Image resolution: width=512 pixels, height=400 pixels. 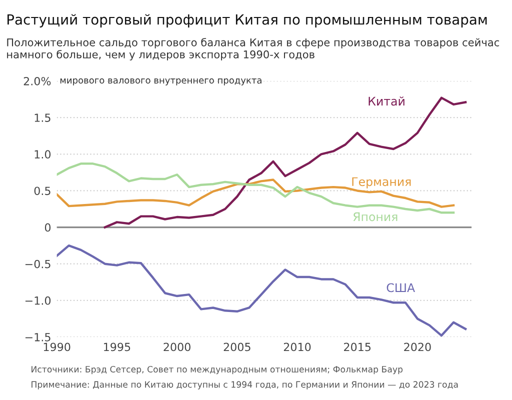 What do you see at coordinates (161, 82) in the screenshot?
I see `y-axis-title: мирового валового внутреннего продукта` at bounding box center [161, 82].